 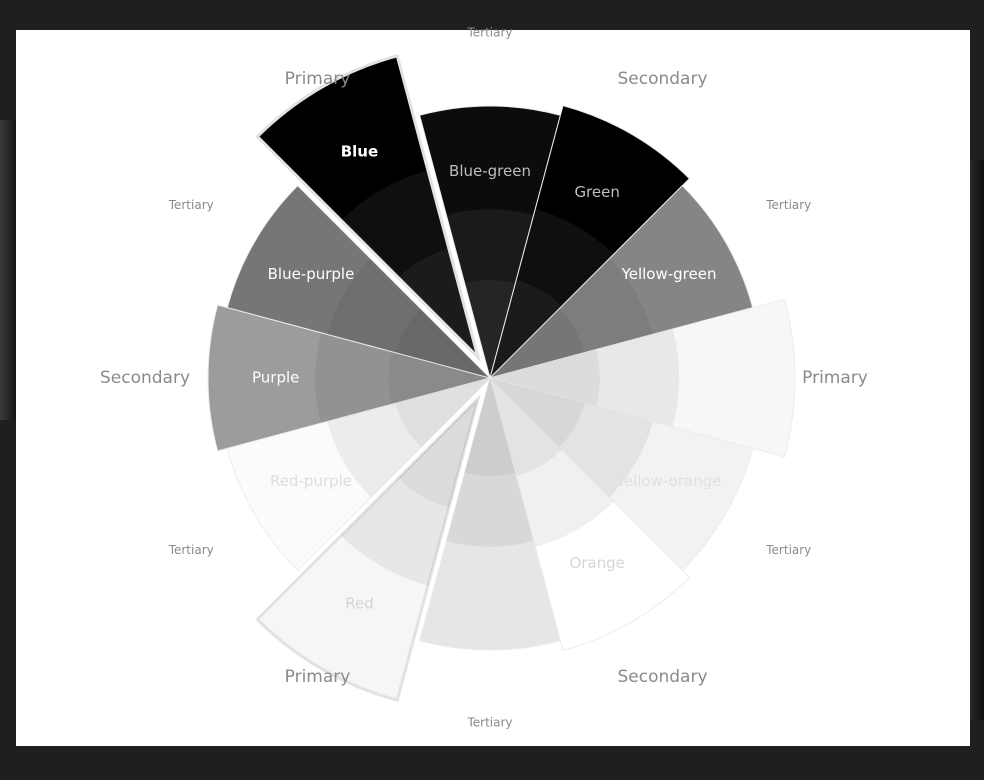 I want to click on outer-label-tertiary-9: Tertiary, so click(x=489, y=723).